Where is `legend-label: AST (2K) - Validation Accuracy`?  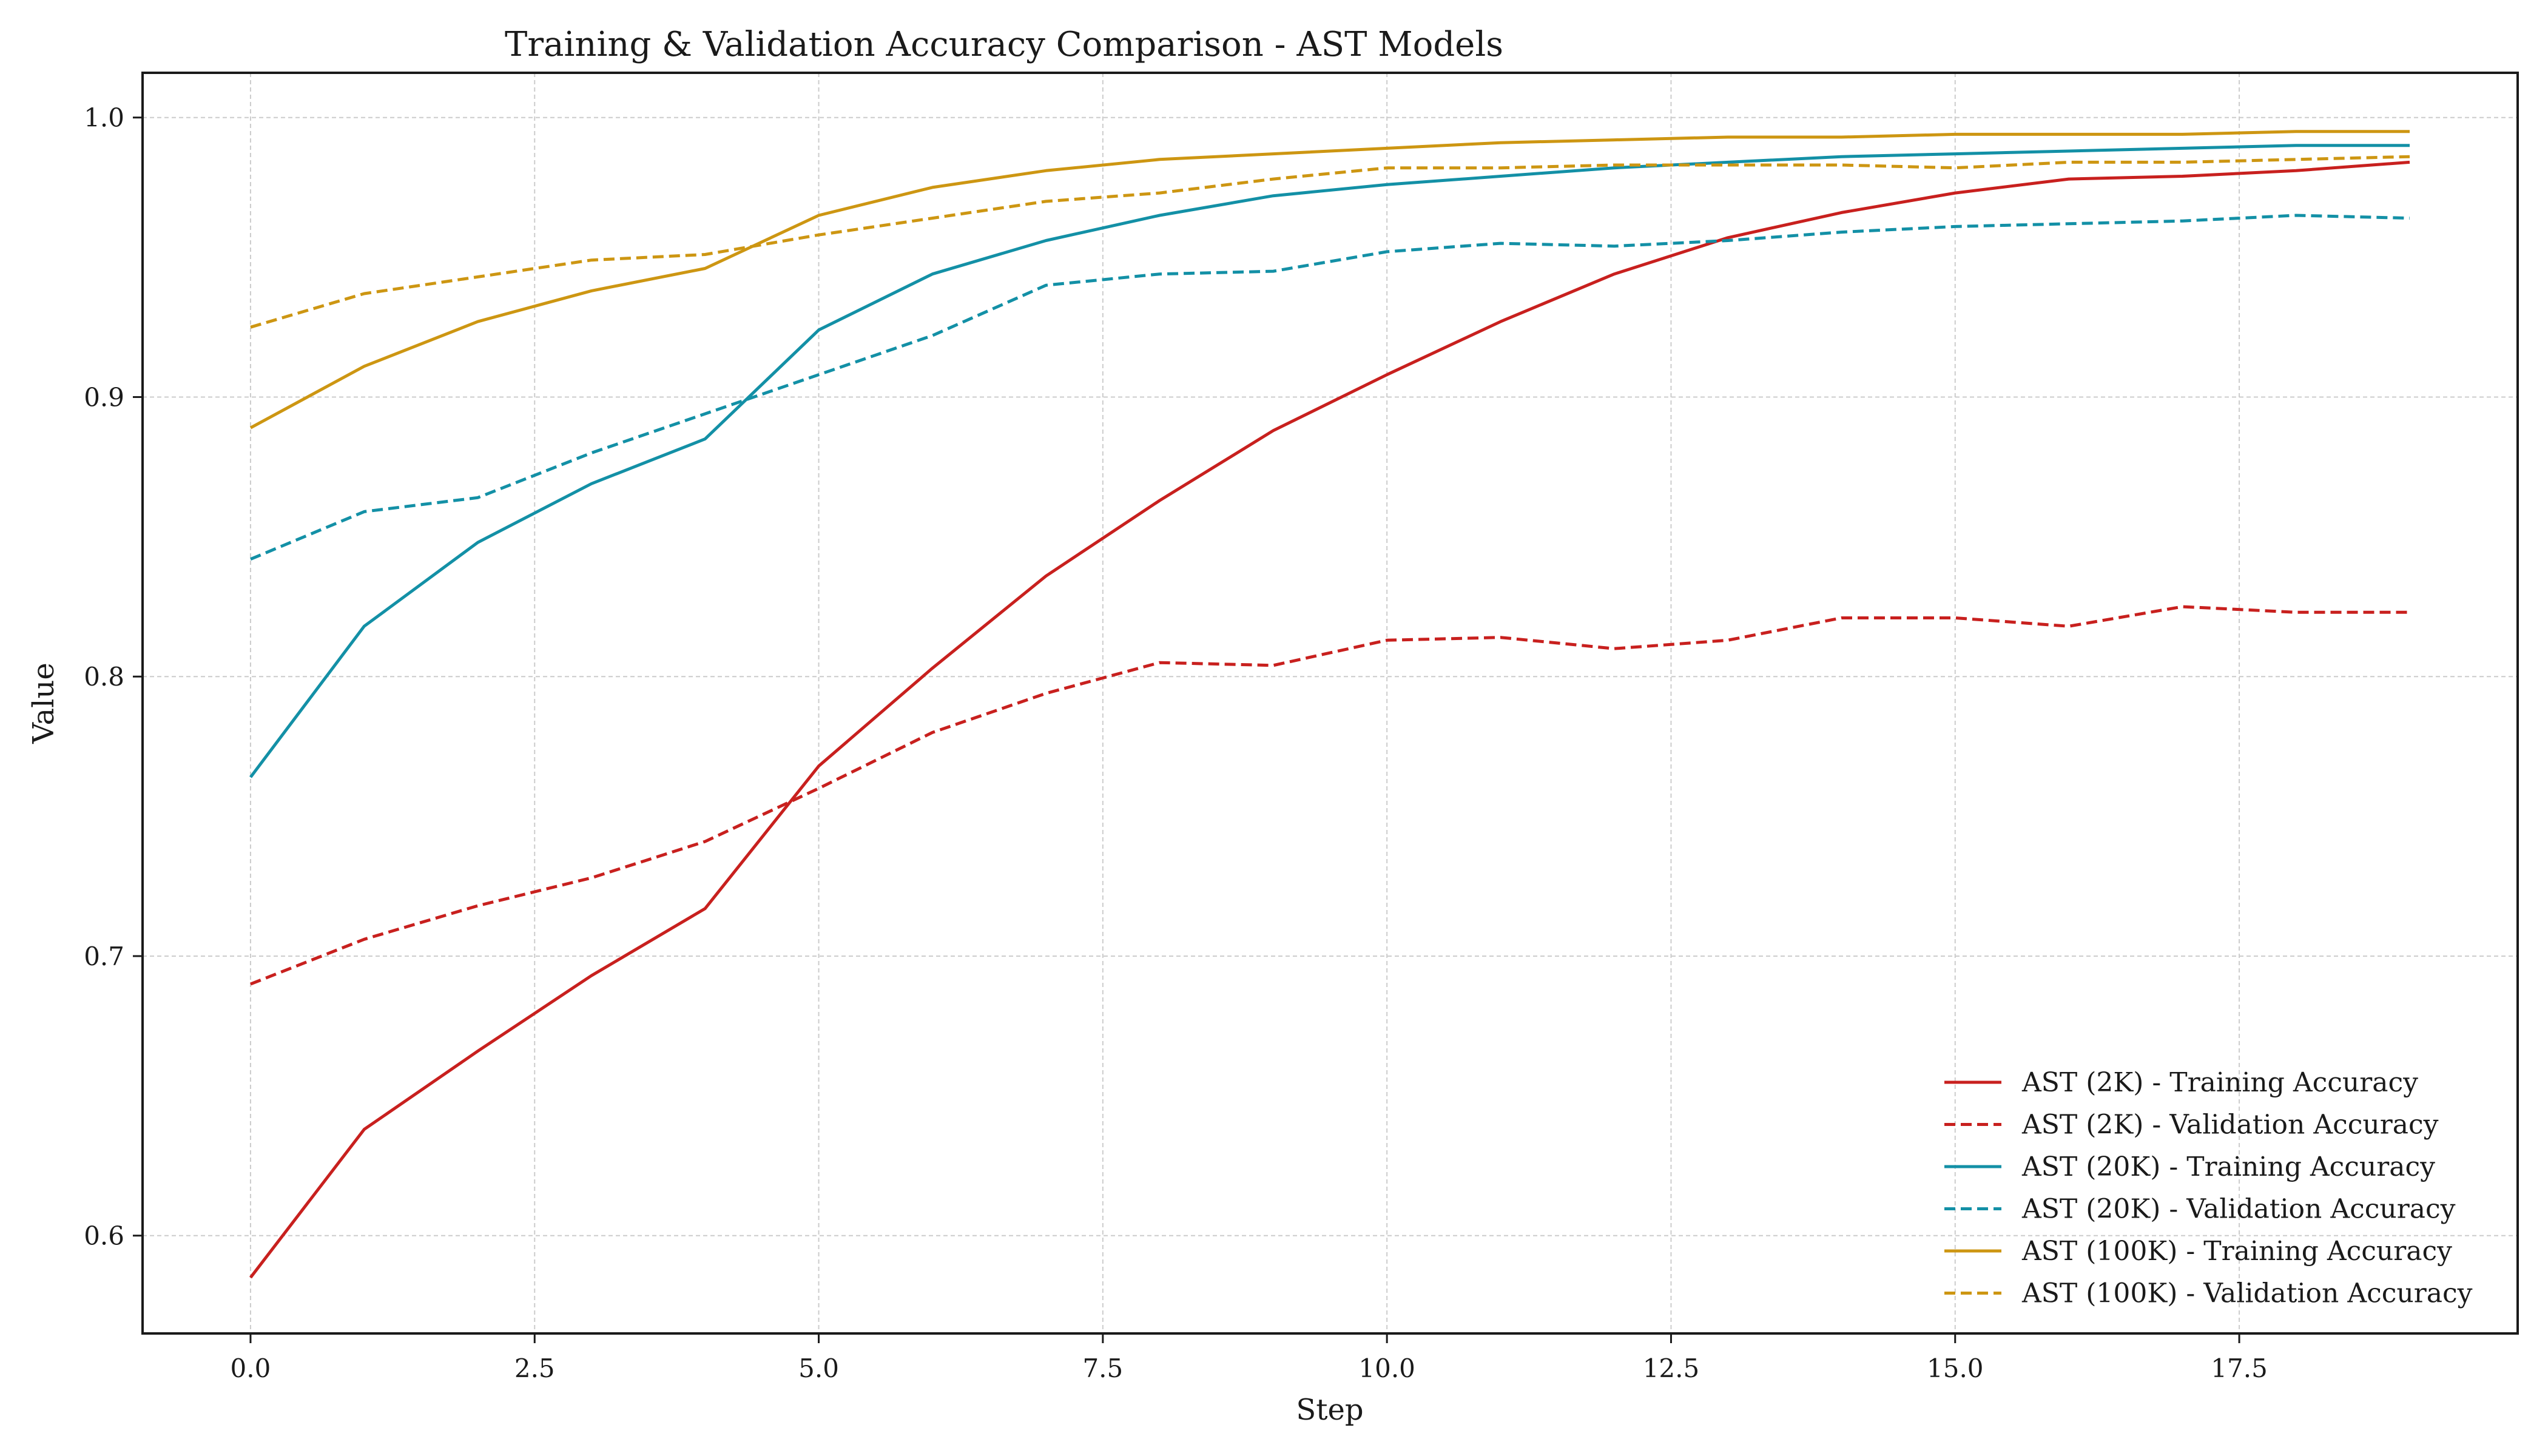 legend-label: AST (2K) - Validation Accuracy is located at coordinates (2230, 1125).